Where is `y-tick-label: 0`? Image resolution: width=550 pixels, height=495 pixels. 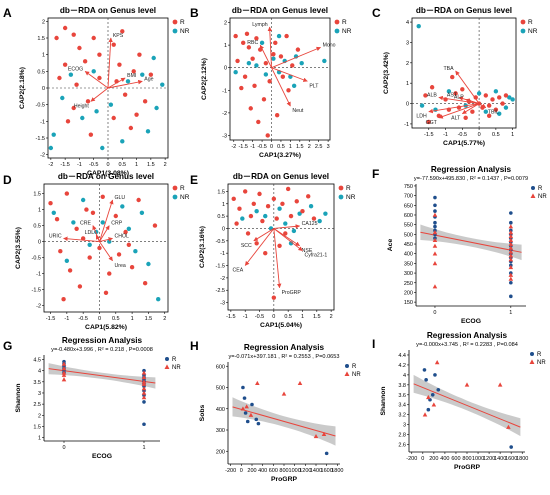 y-tick-label: 0 is located at coordinates (223, 229).